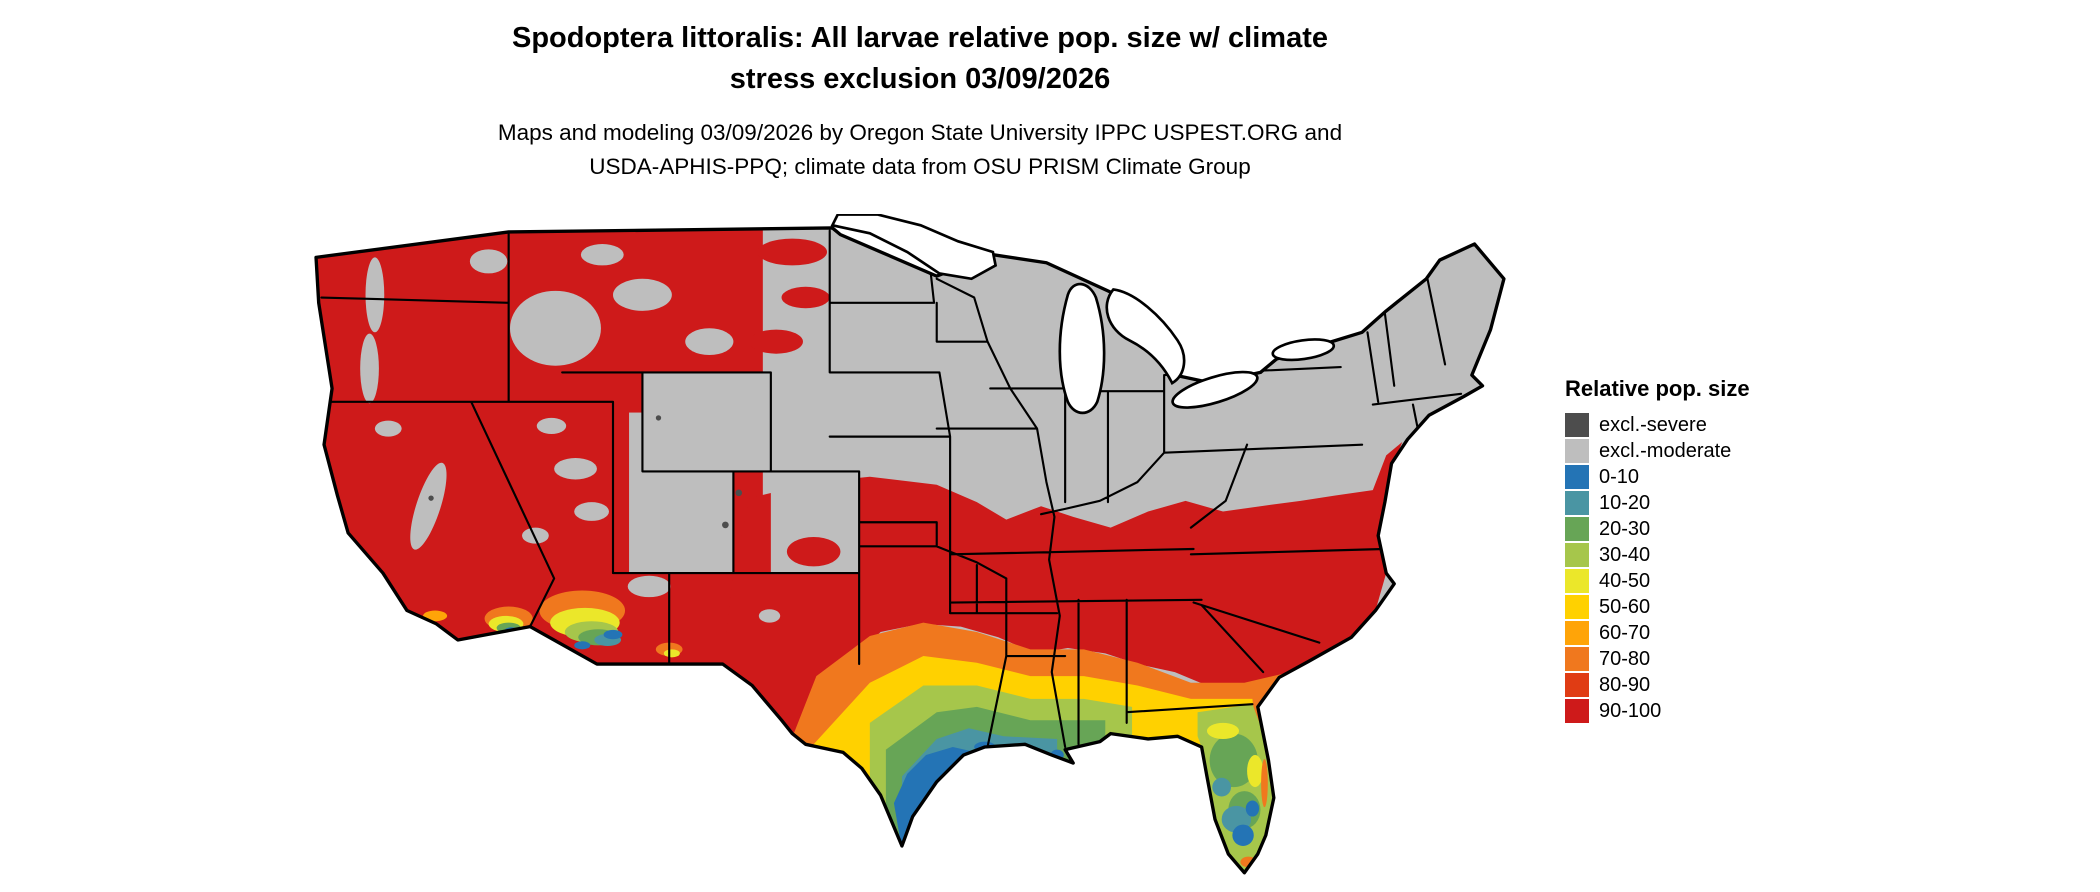 The width and height of the screenshot is (2100, 892). What do you see at coordinates (1625, 581) in the screenshot?
I see `legend-label: 40-50` at bounding box center [1625, 581].